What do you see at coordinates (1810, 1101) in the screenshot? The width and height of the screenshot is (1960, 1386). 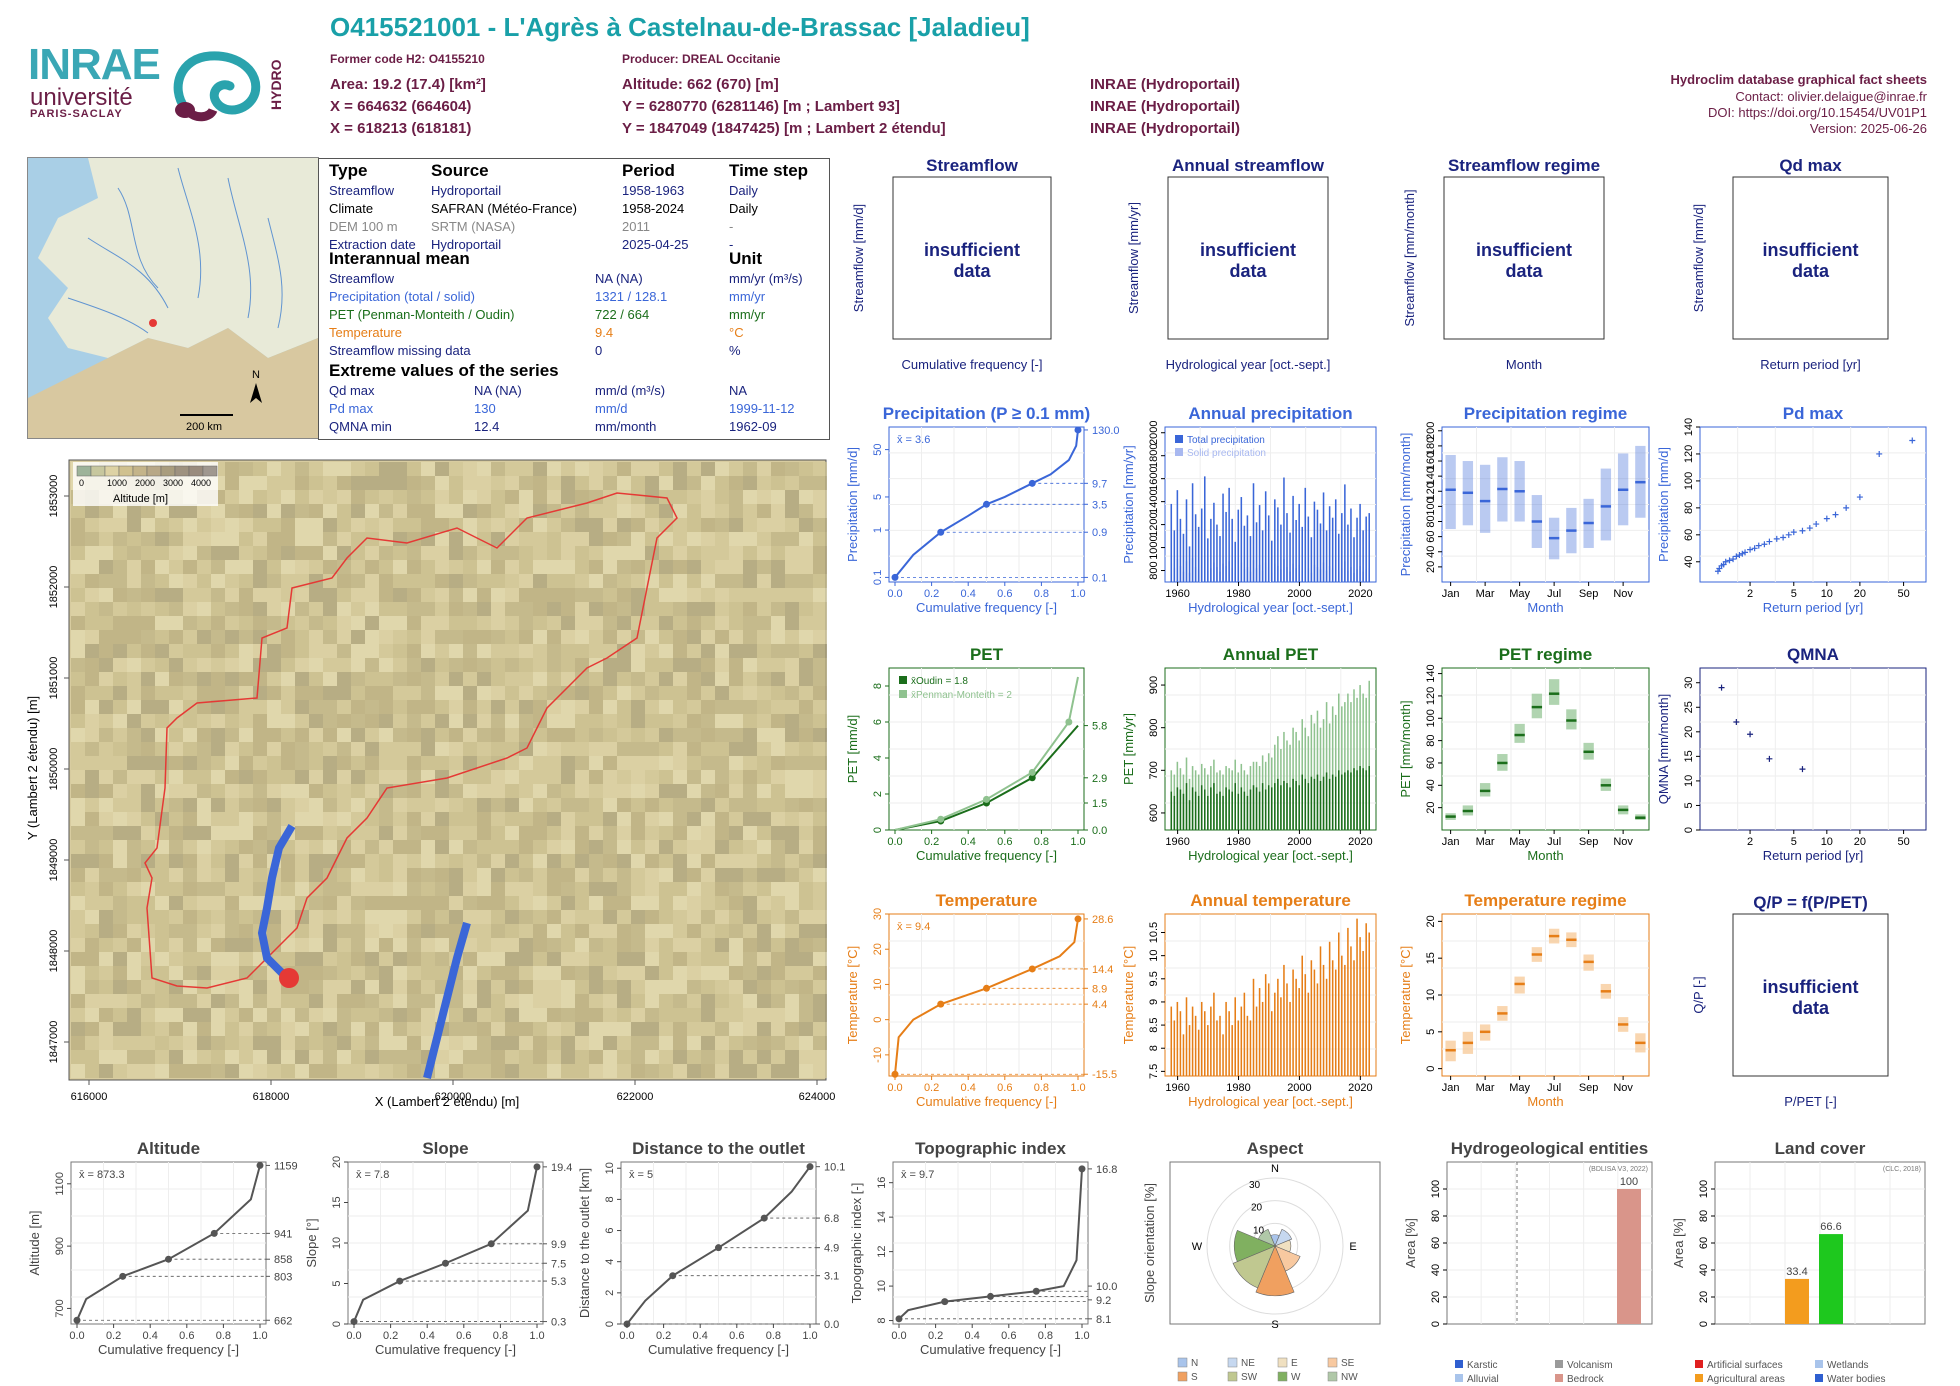 I see `x-axis-label: P/PET [-]` at bounding box center [1810, 1101].